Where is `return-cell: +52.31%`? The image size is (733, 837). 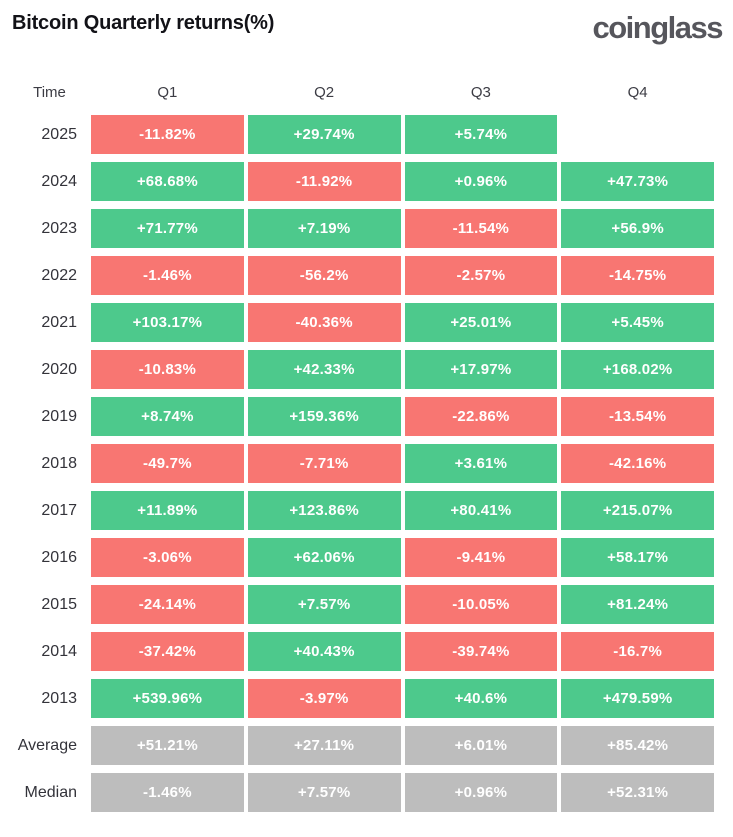 return-cell: +52.31% is located at coordinates (637, 792).